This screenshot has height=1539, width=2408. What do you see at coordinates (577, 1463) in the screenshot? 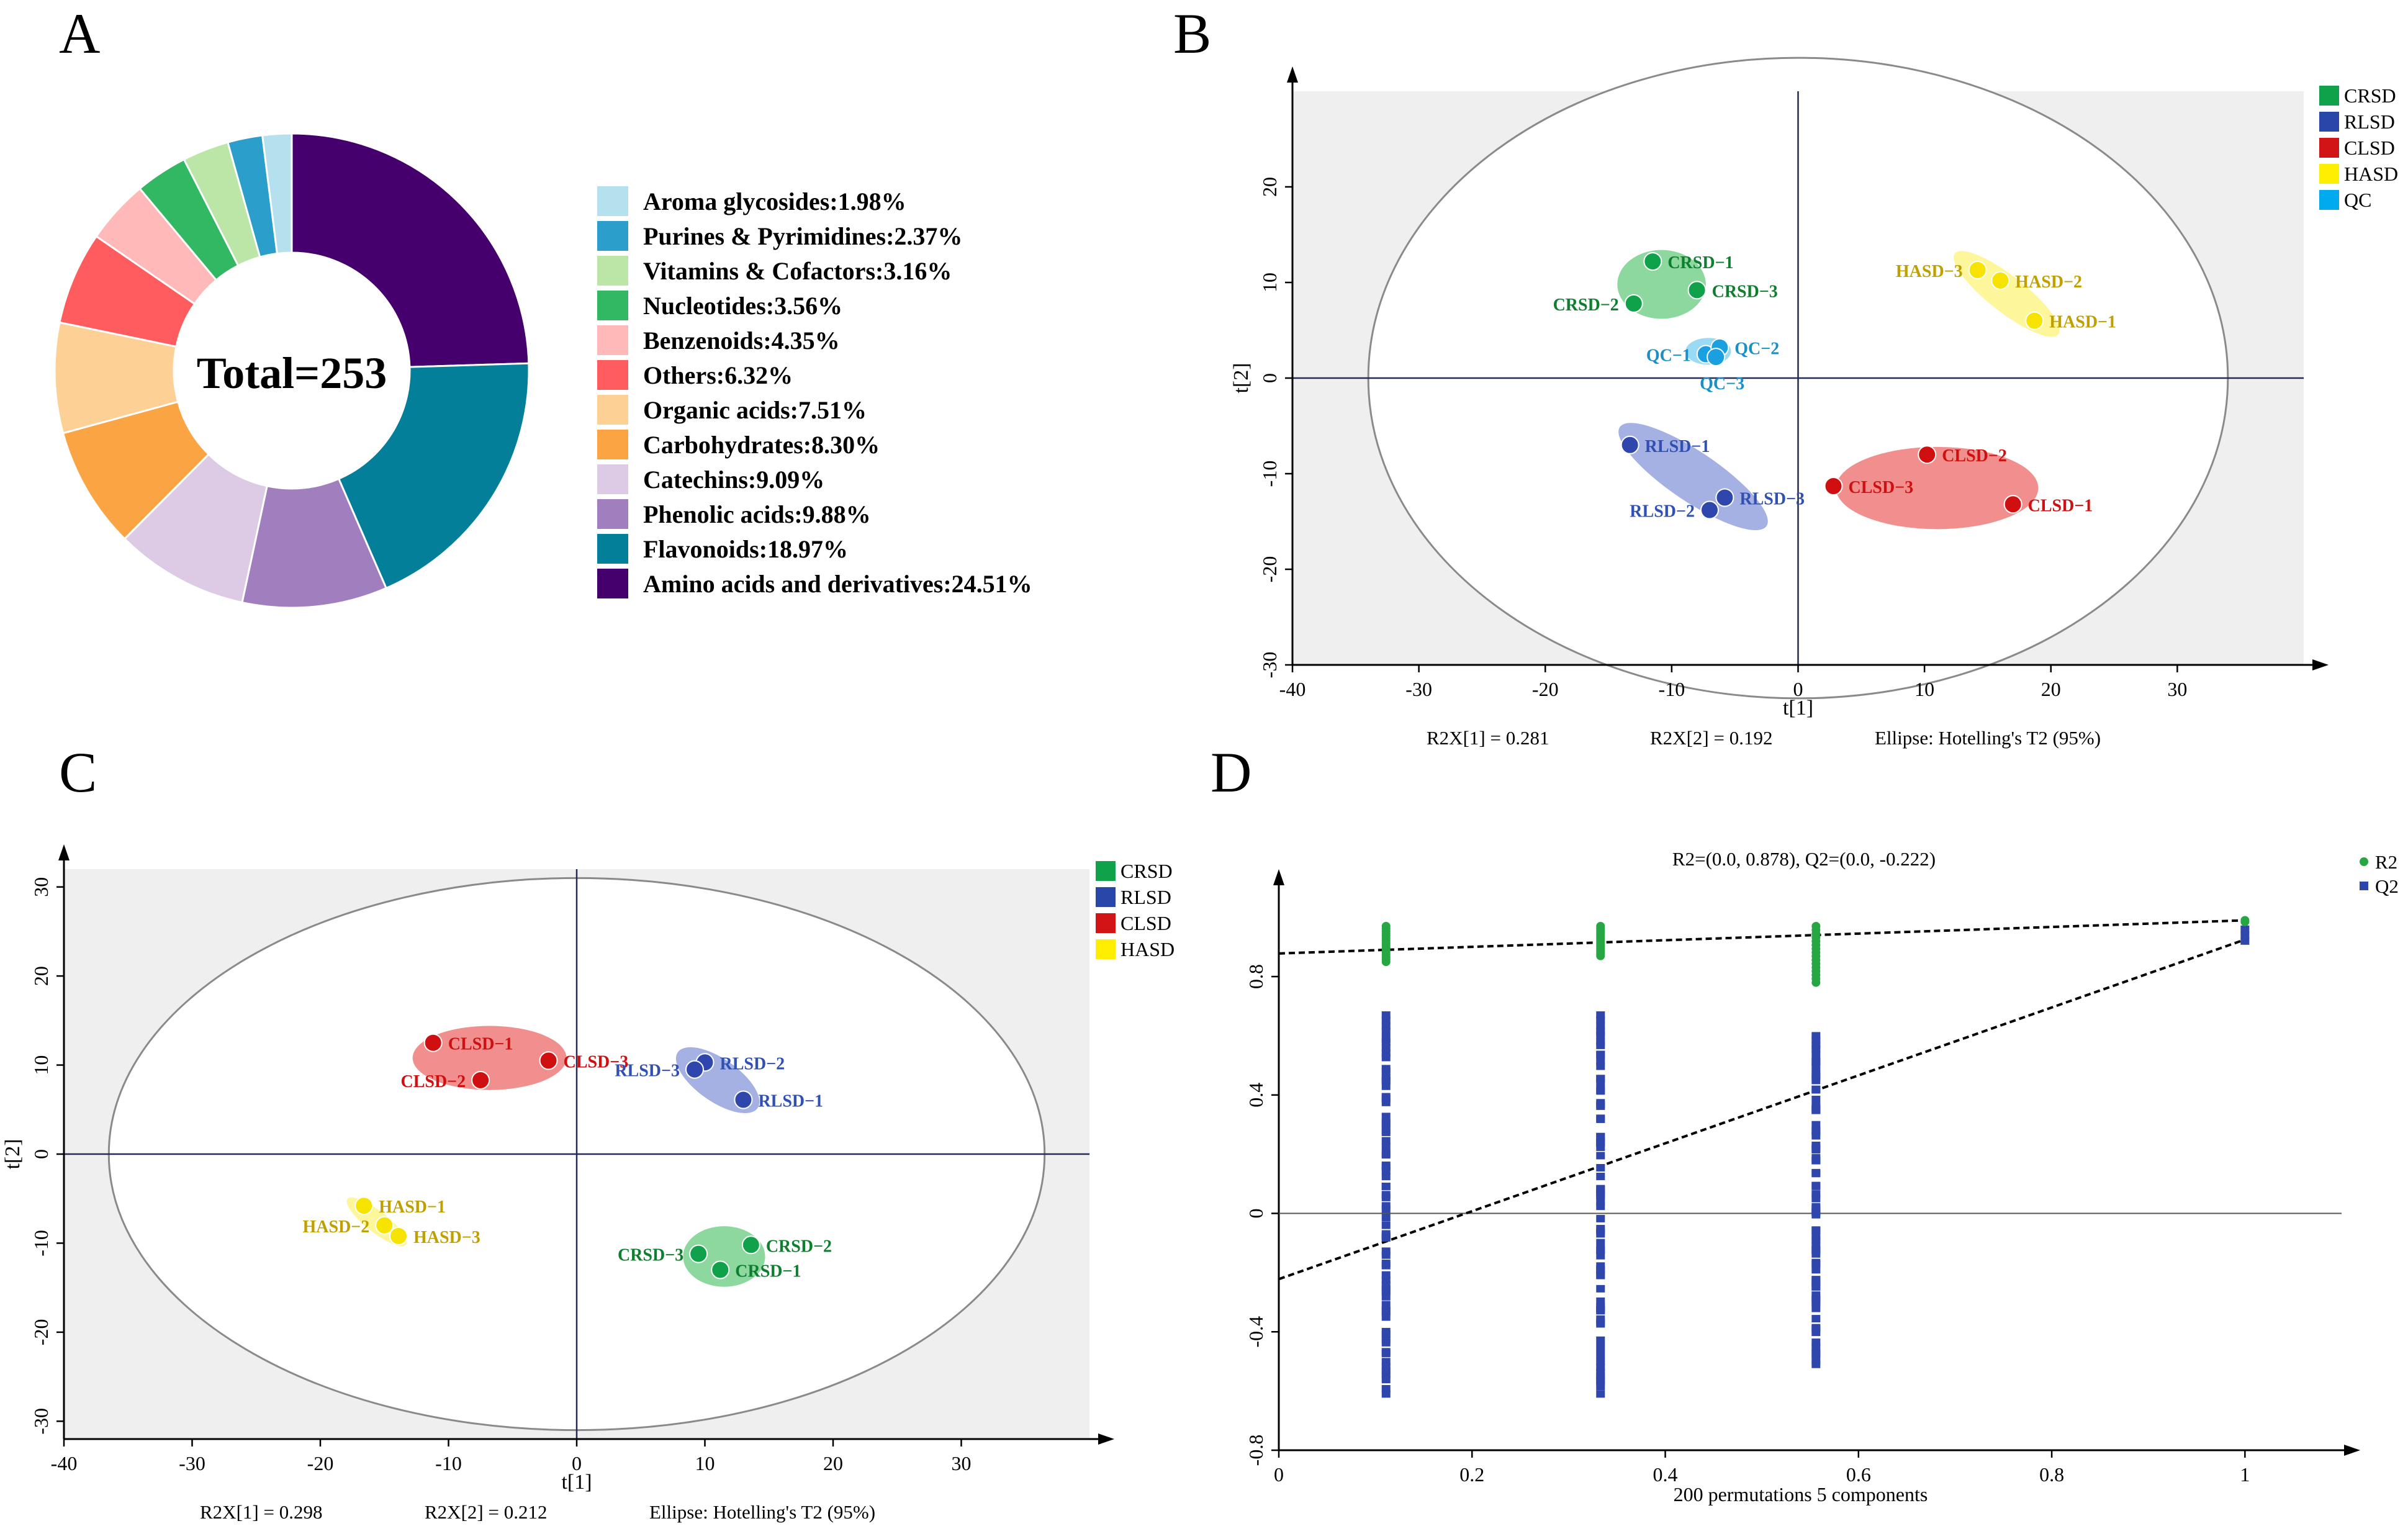
I see `c-x-tick-label: 0` at bounding box center [577, 1463].